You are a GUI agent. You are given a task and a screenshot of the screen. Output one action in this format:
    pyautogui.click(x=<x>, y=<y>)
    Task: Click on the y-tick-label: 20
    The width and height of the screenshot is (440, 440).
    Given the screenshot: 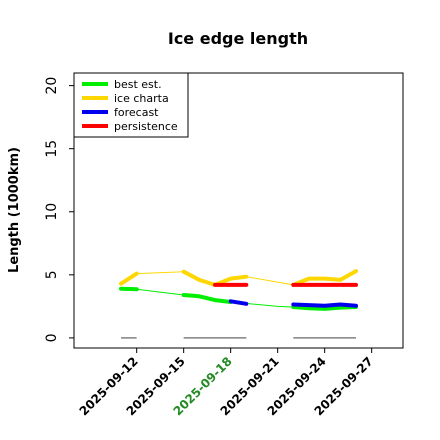 What is the action you would take?
    pyautogui.click(x=52, y=86)
    